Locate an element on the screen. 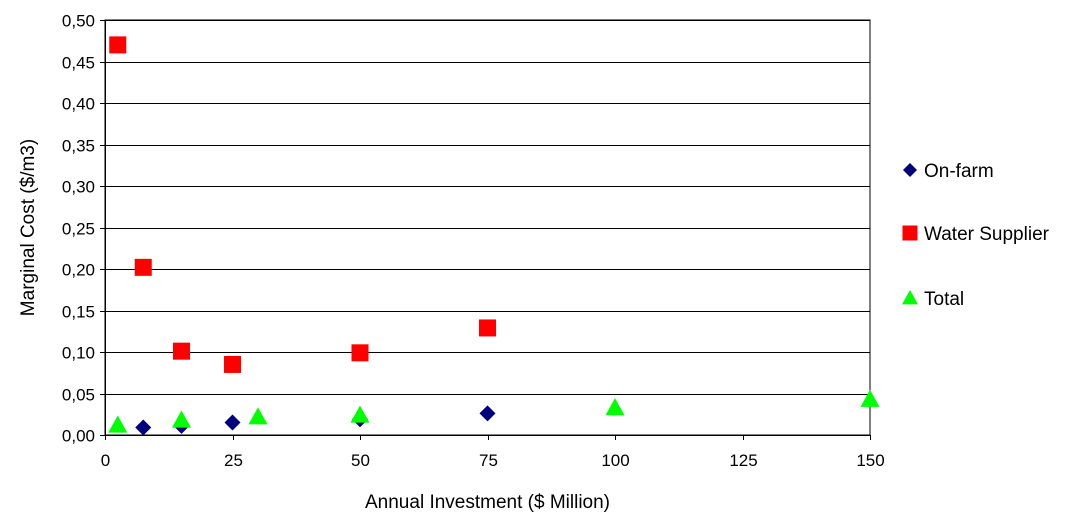  legend: On-farm Water Supplier Total is located at coordinates (976, 235).